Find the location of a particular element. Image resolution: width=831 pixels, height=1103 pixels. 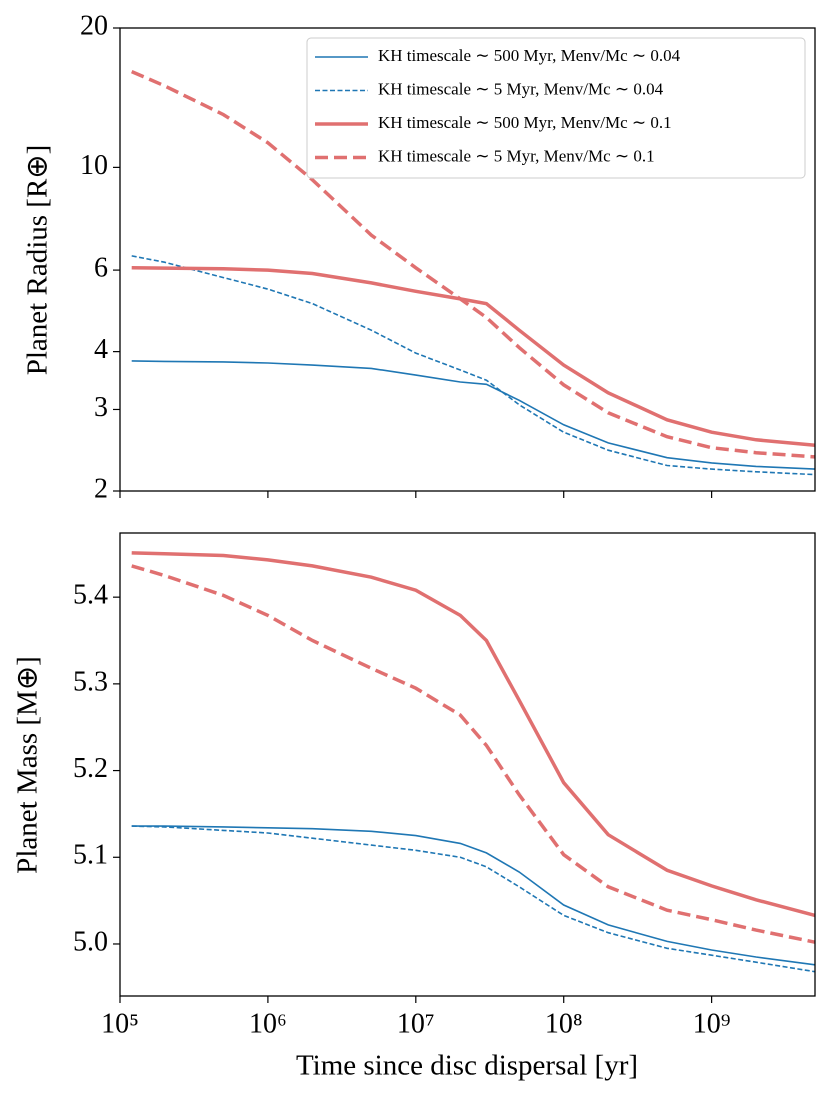

y-tick-label: 3 is located at coordinates (101, 407).